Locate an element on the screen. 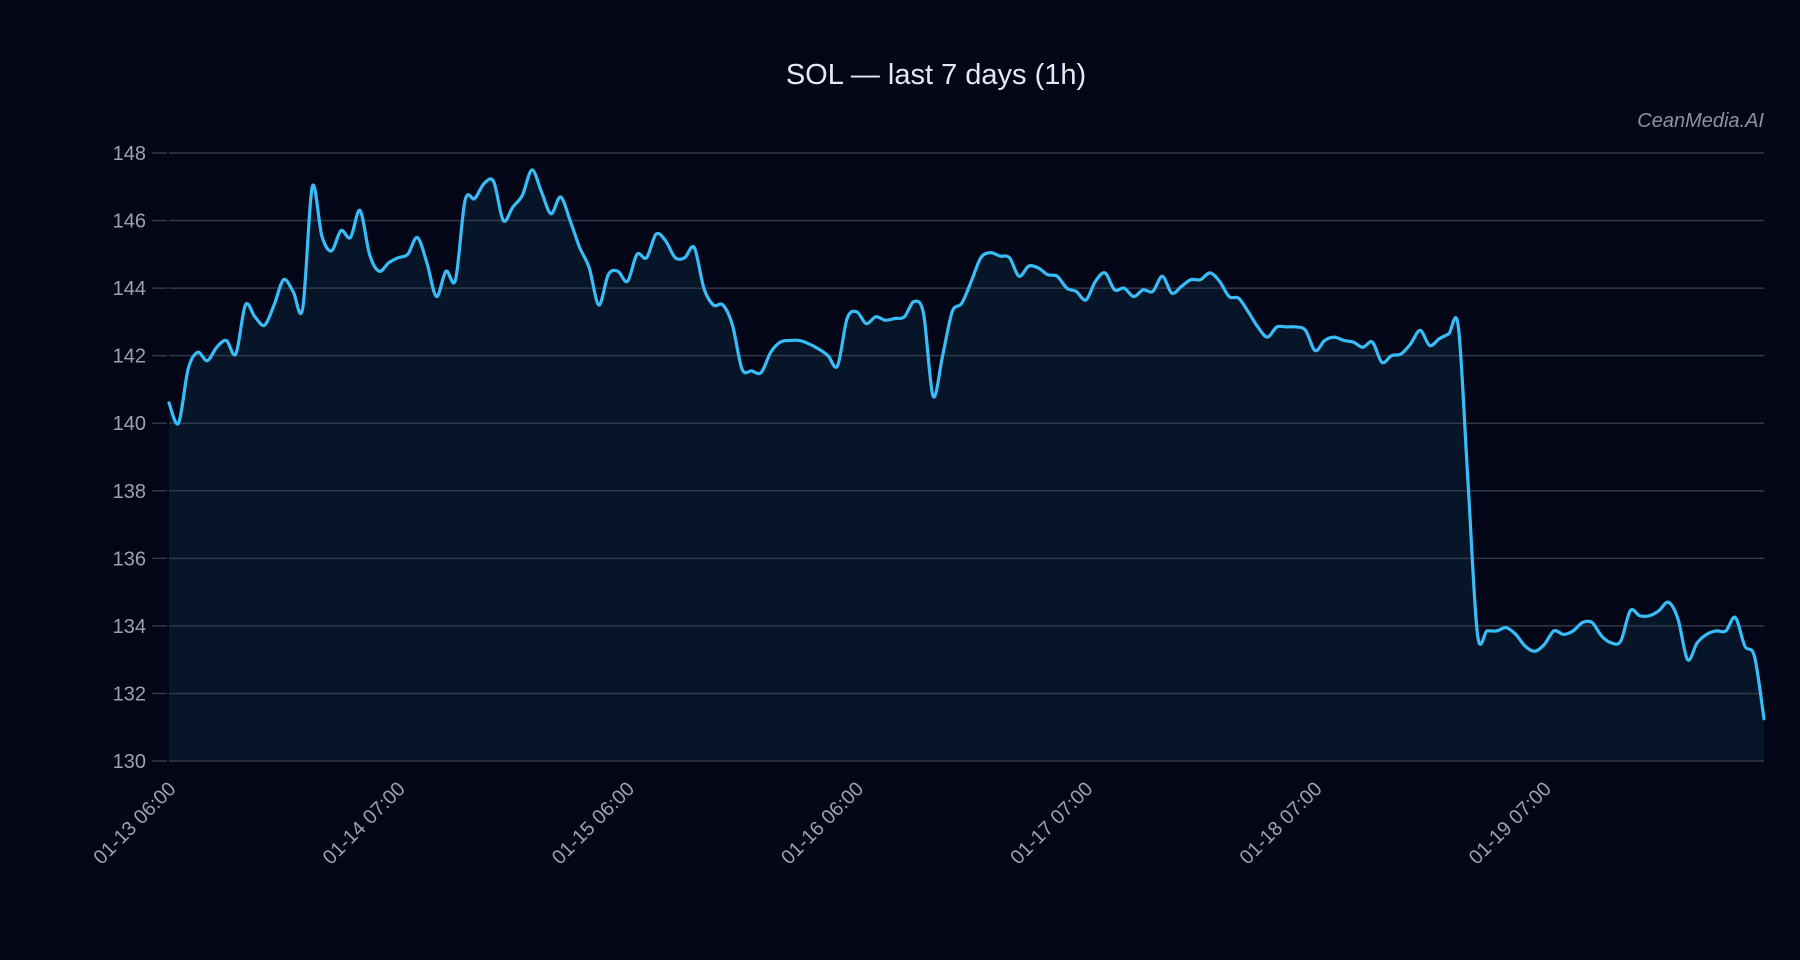 This screenshot has height=960, width=1800. y-tick-label: 146 is located at coordinates (129, 222).